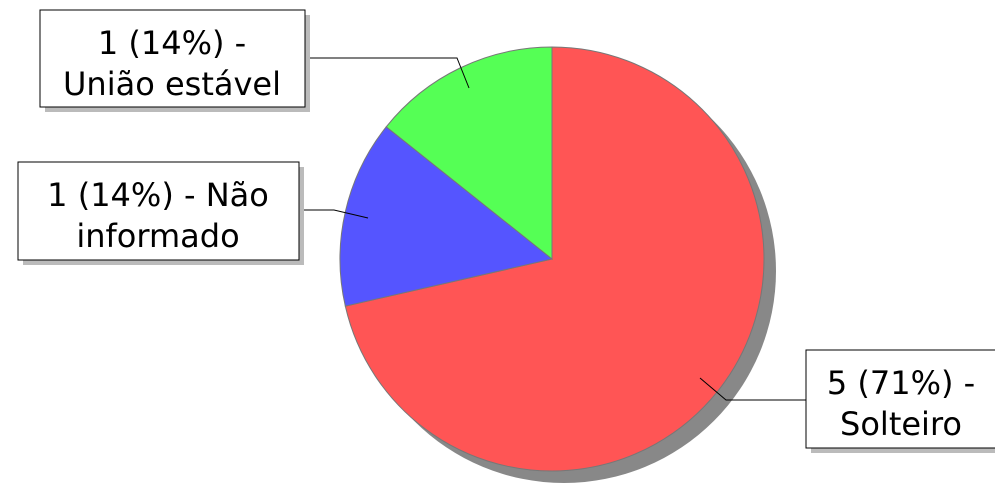 The height and width of the screenshot is (487, 995). What do you see at coordinates (901, 424) in the screenshot?
I see `label-line: Solteiro` at bounding box center [901, 424].